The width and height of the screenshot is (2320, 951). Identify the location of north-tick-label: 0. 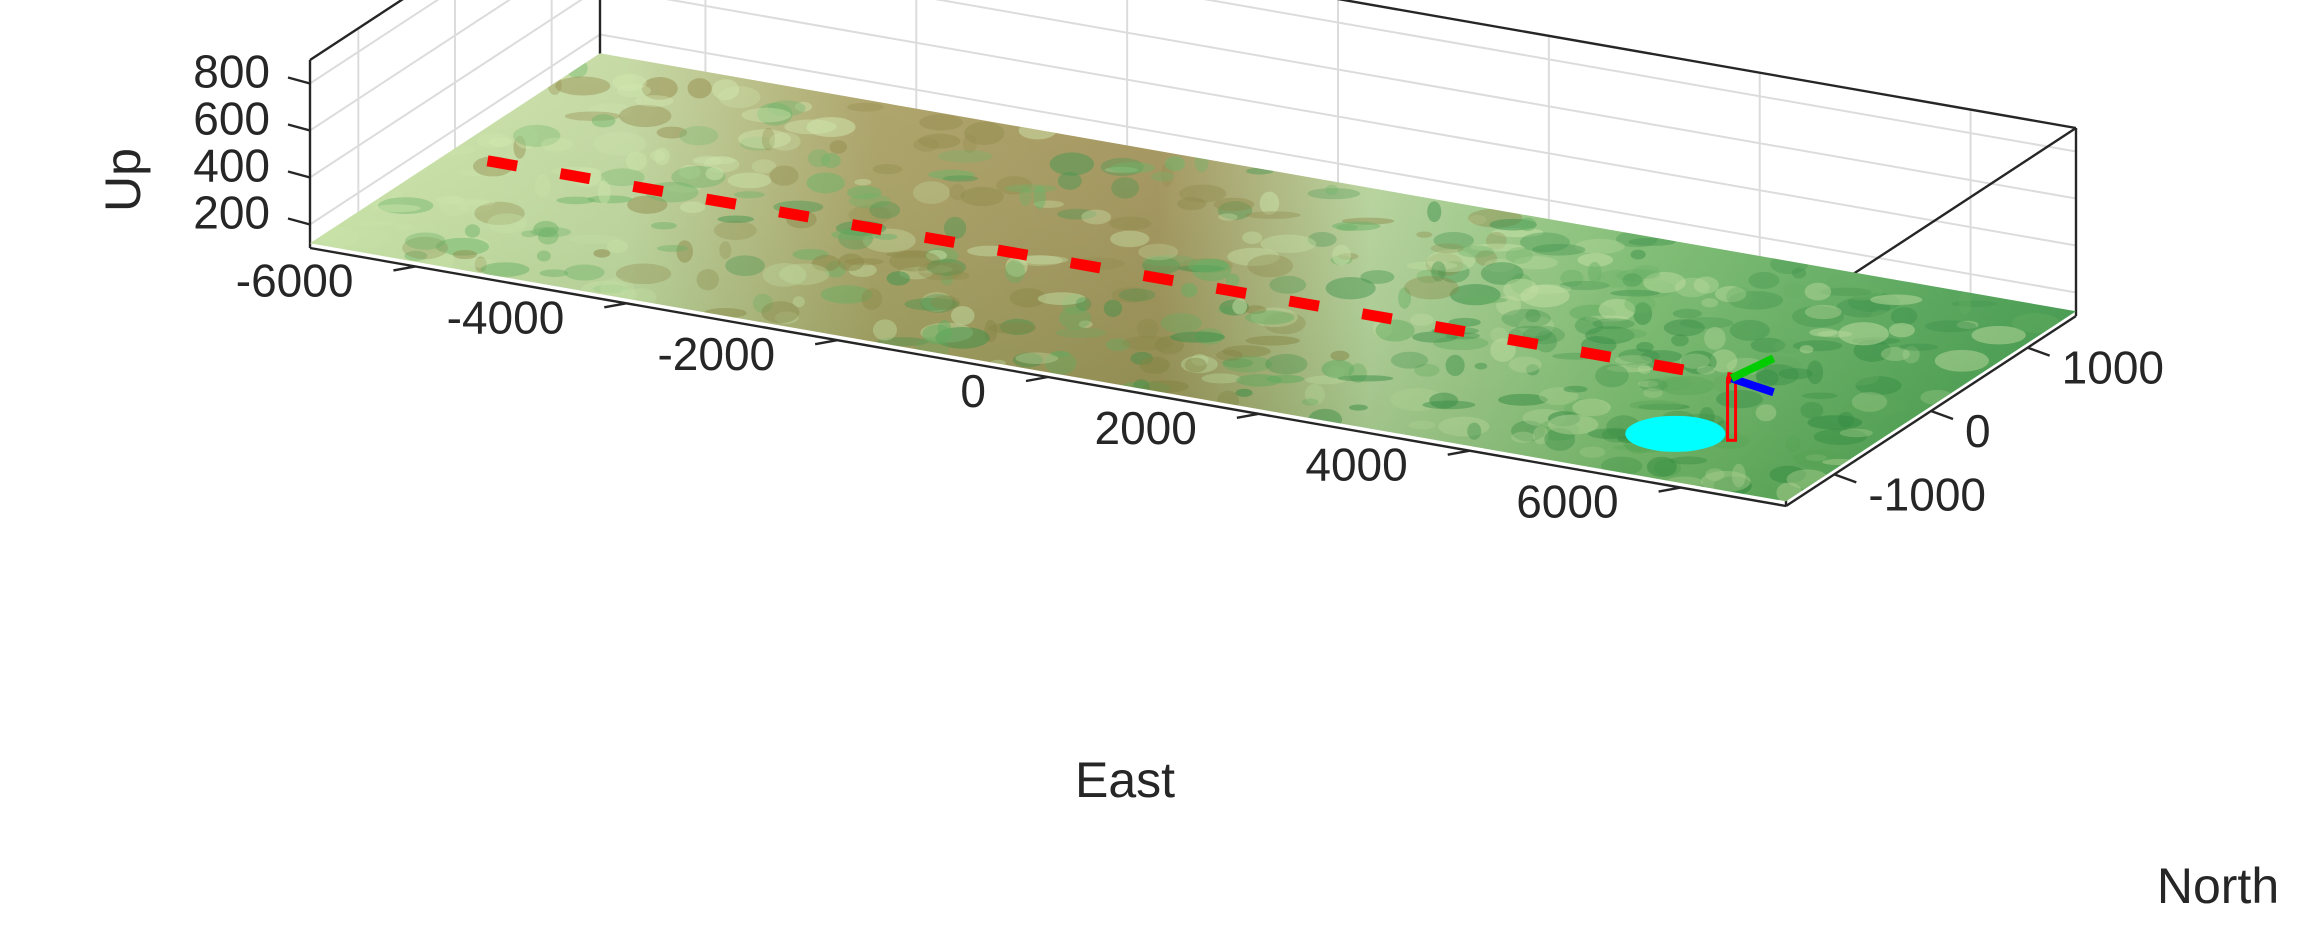
(1978, 431).